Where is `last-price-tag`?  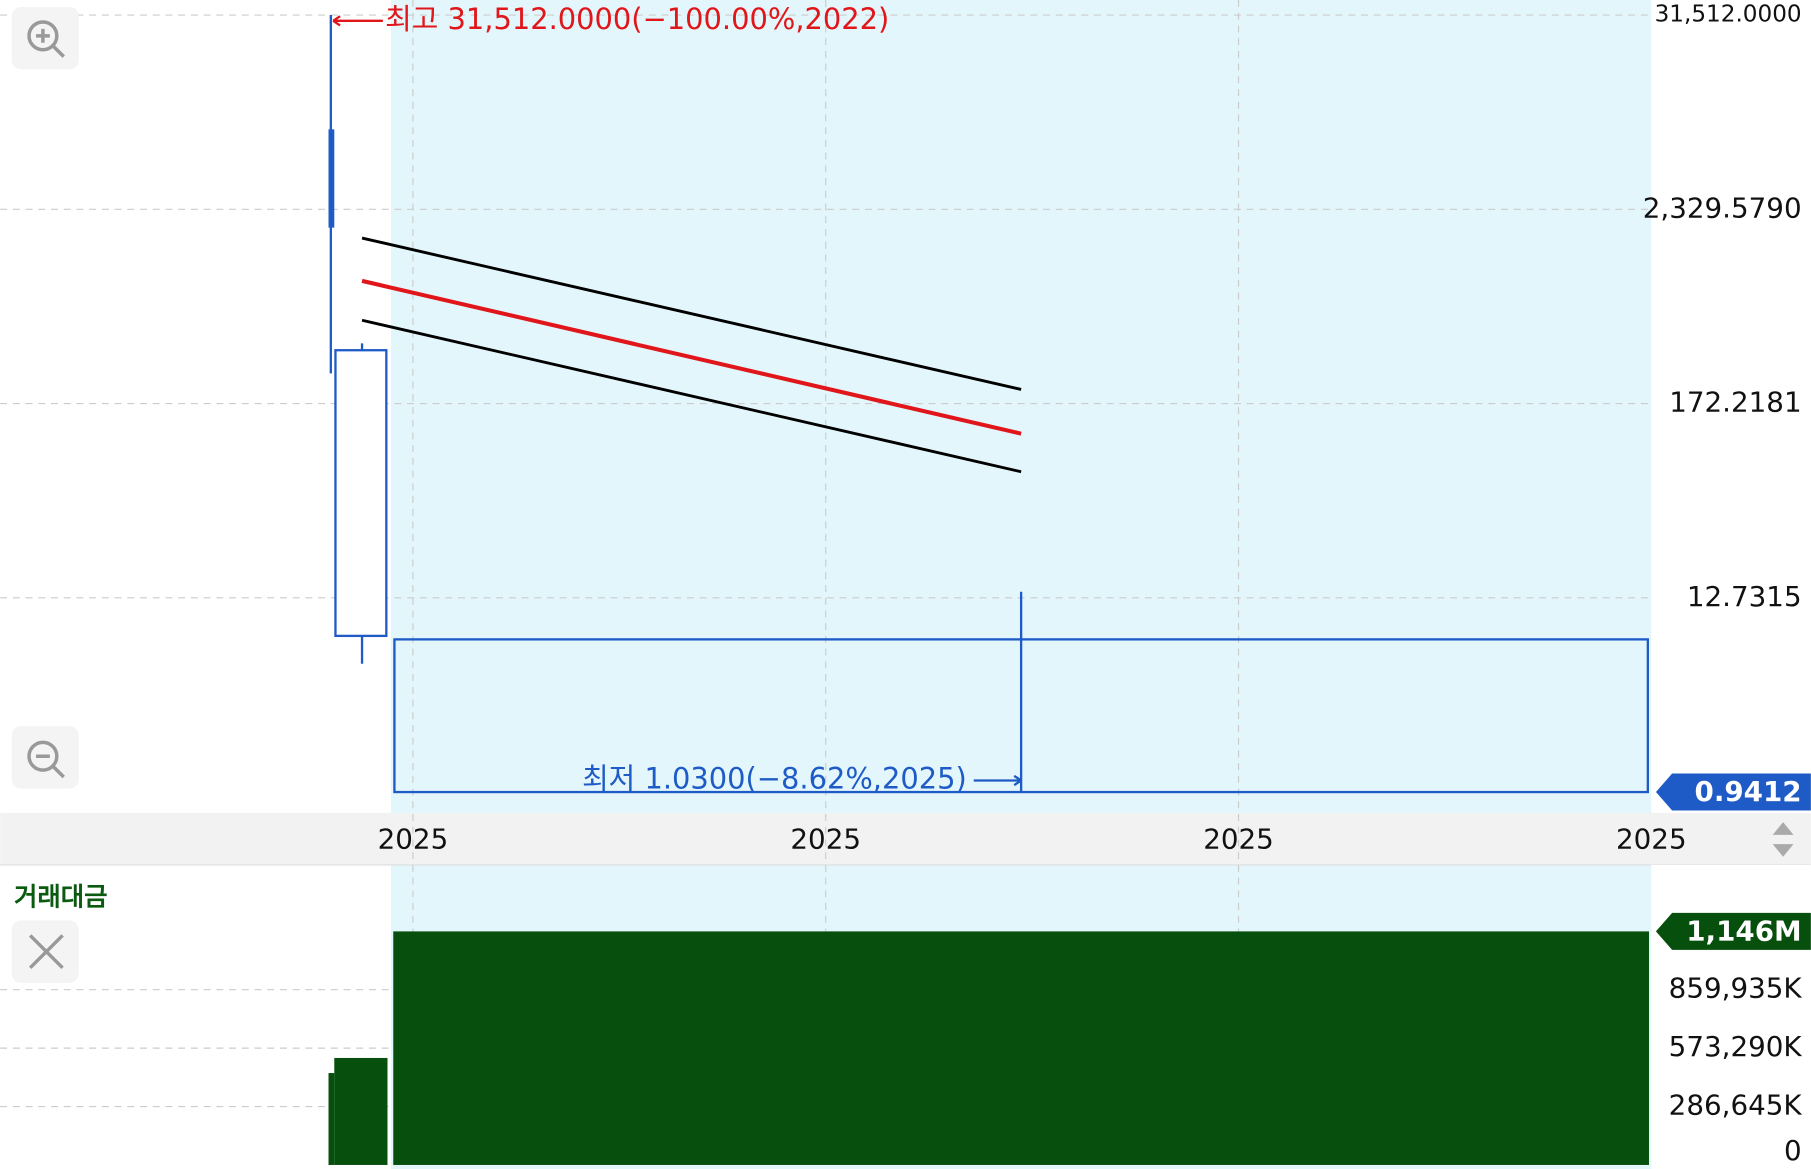
last-price-tag is located at coordinates (1733, 792).